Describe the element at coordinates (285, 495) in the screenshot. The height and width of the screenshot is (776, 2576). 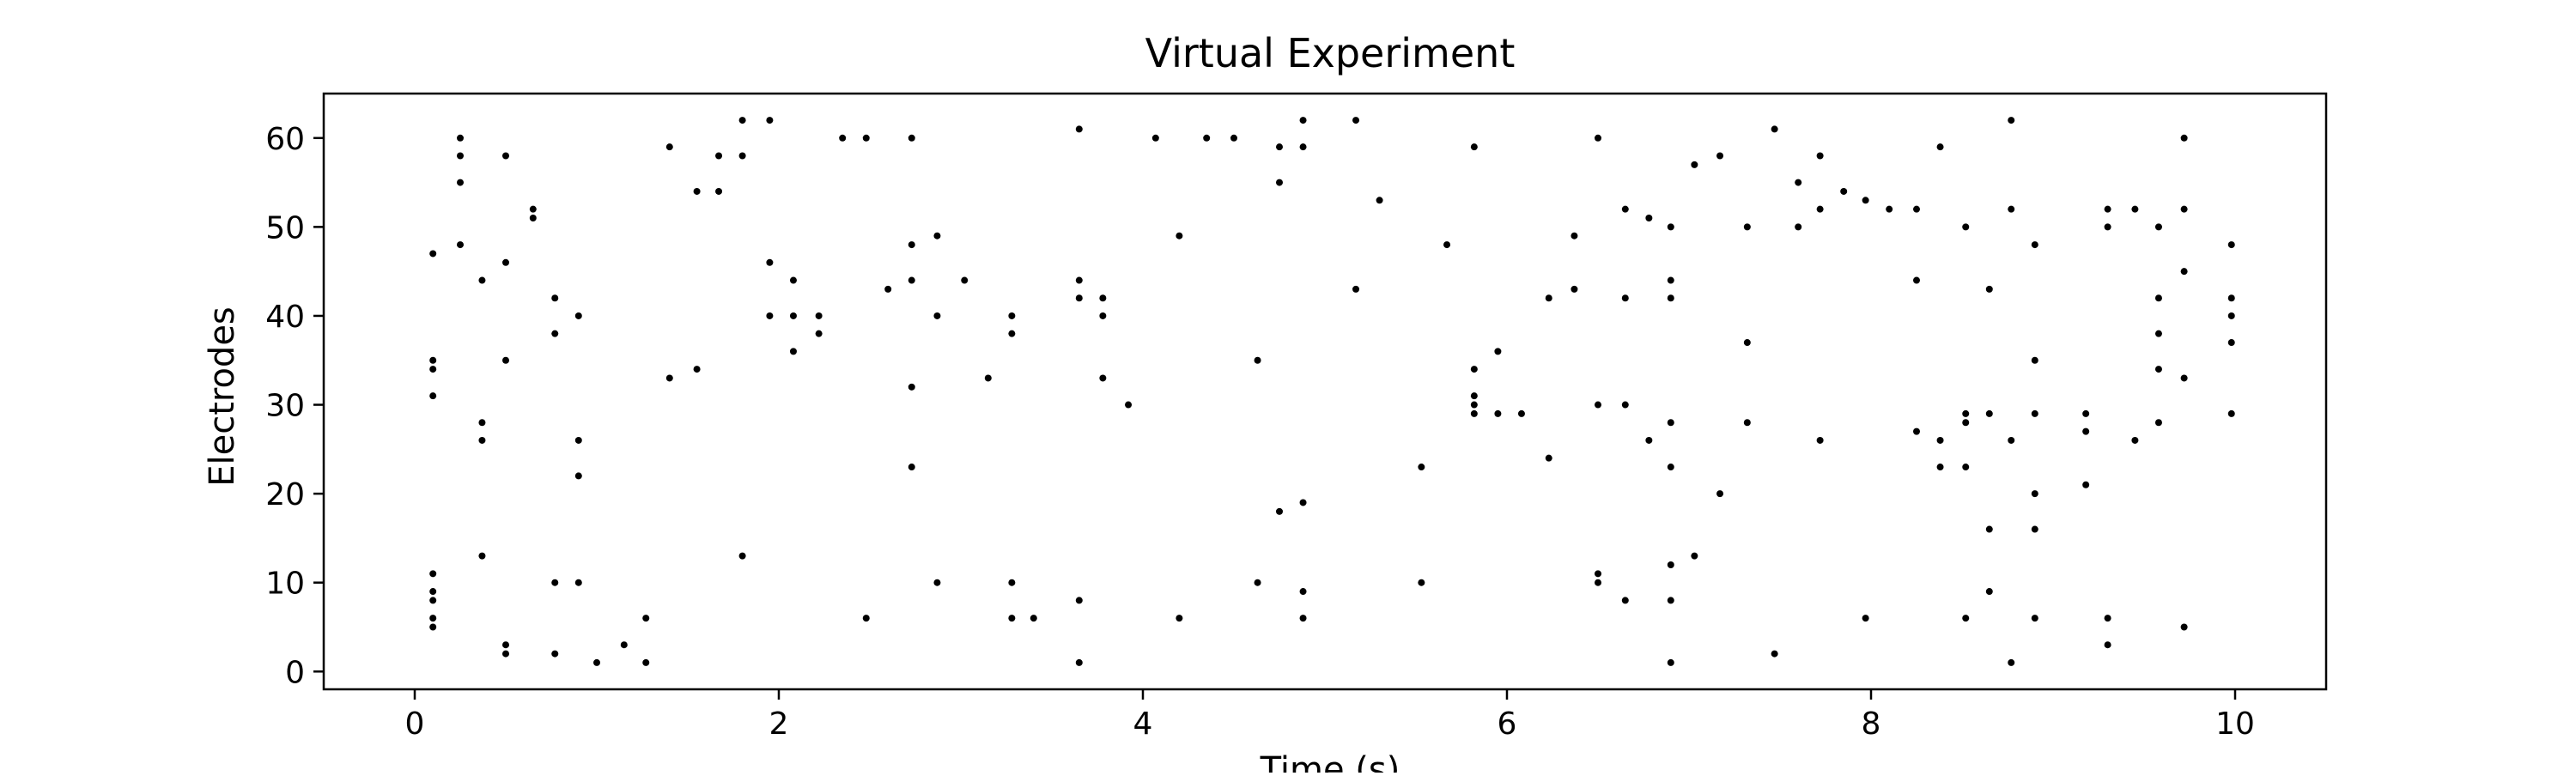
I see `y-tick-label: 20` at that location.